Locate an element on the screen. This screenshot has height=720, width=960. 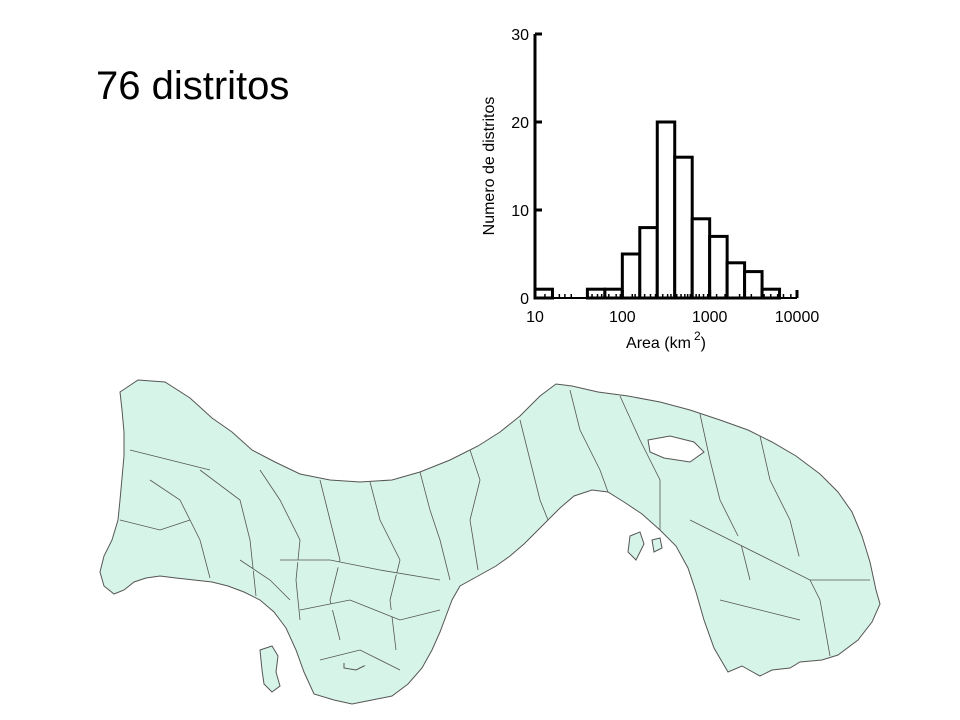
x-tick-label: 100 is located at coordinates (622, 317).